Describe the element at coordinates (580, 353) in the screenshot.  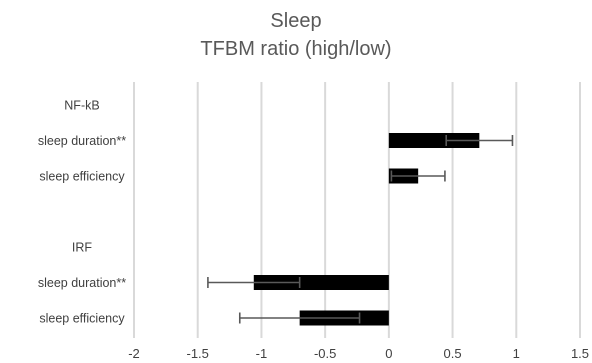
I see `x-tick-label: 1.5` at that location.